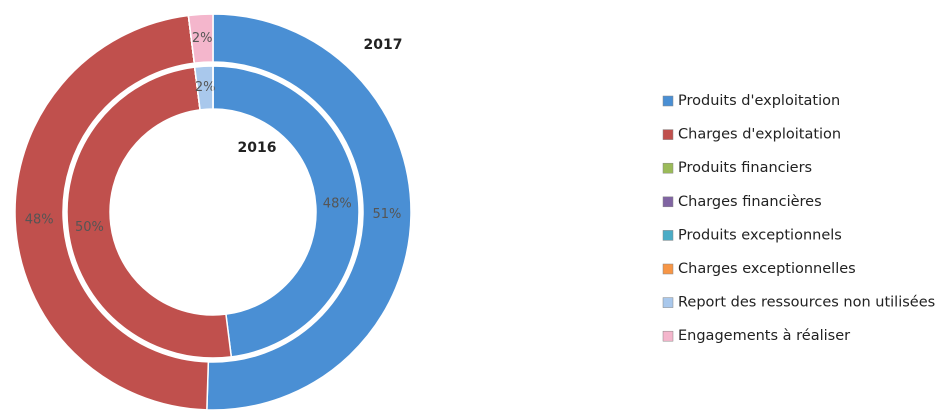  I want to click on legend-label: Charges exceptionnelles, so click(767, 269).